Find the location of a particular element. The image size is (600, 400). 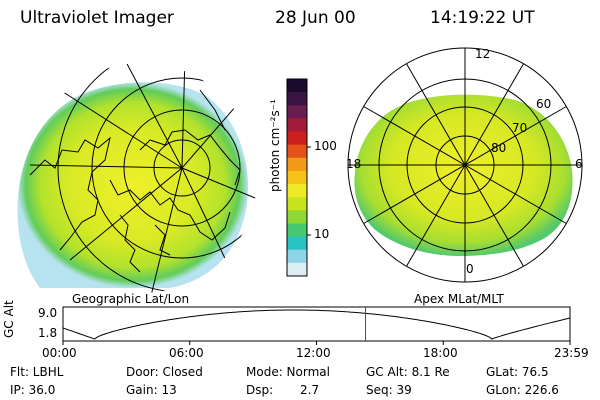

colorbar is located at coordinates (298, 177).